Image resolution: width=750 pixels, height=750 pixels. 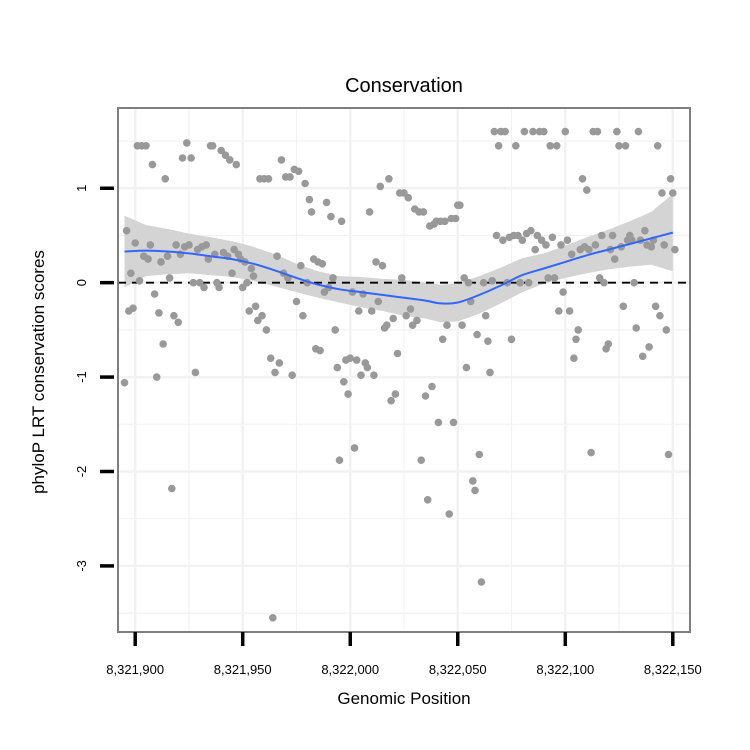 I want to click on x-tick-label: 8,321,950, so click(x=243, y=669).